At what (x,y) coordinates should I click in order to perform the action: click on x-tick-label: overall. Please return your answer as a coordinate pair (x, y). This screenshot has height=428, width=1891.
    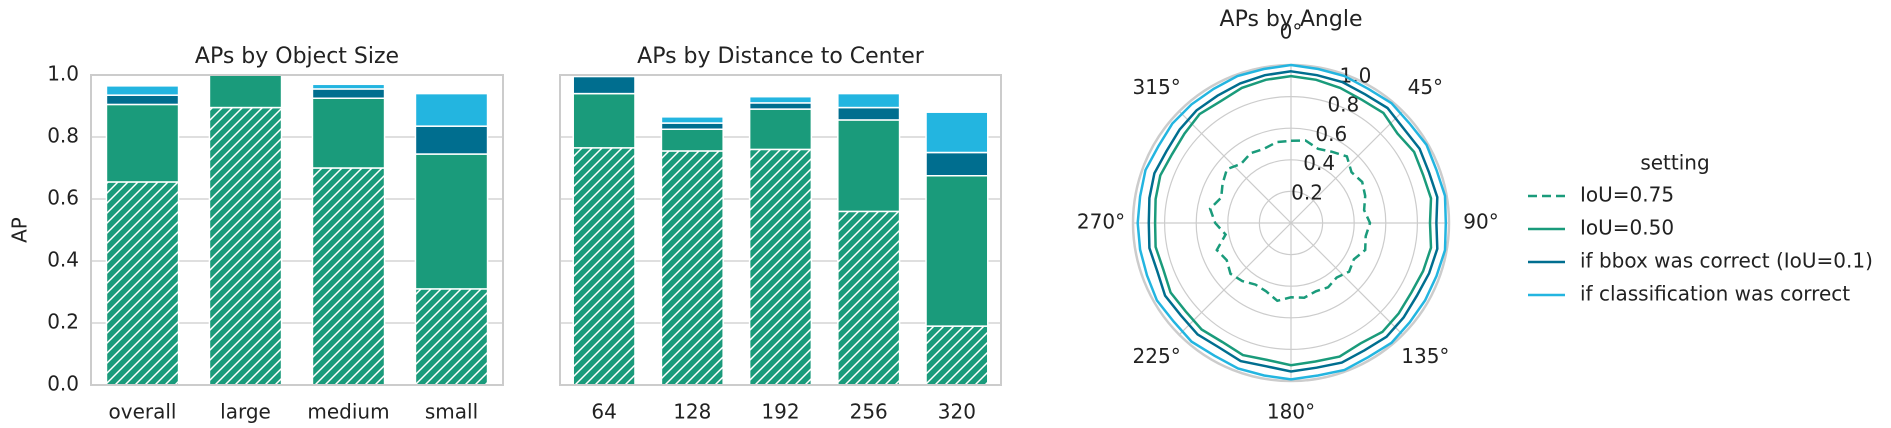
    Looking at the image, I should click on (143, 412).